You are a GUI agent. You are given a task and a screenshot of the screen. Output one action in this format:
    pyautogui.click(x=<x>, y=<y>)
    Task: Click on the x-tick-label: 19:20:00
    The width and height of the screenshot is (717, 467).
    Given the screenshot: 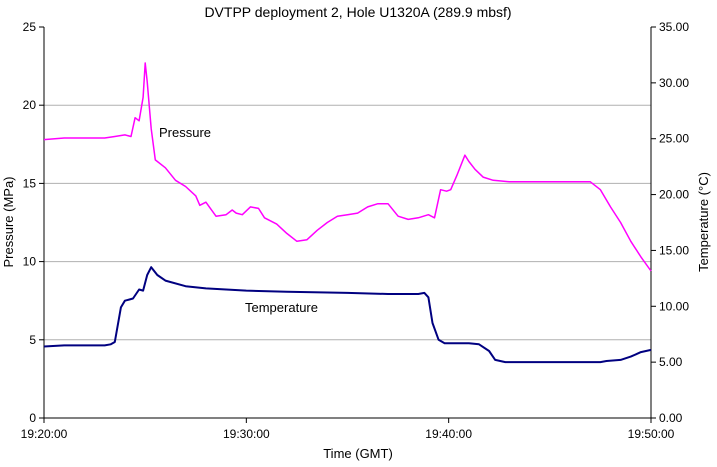 What is the action you would take?
    pyautogui.click(x=44, y=434)
    